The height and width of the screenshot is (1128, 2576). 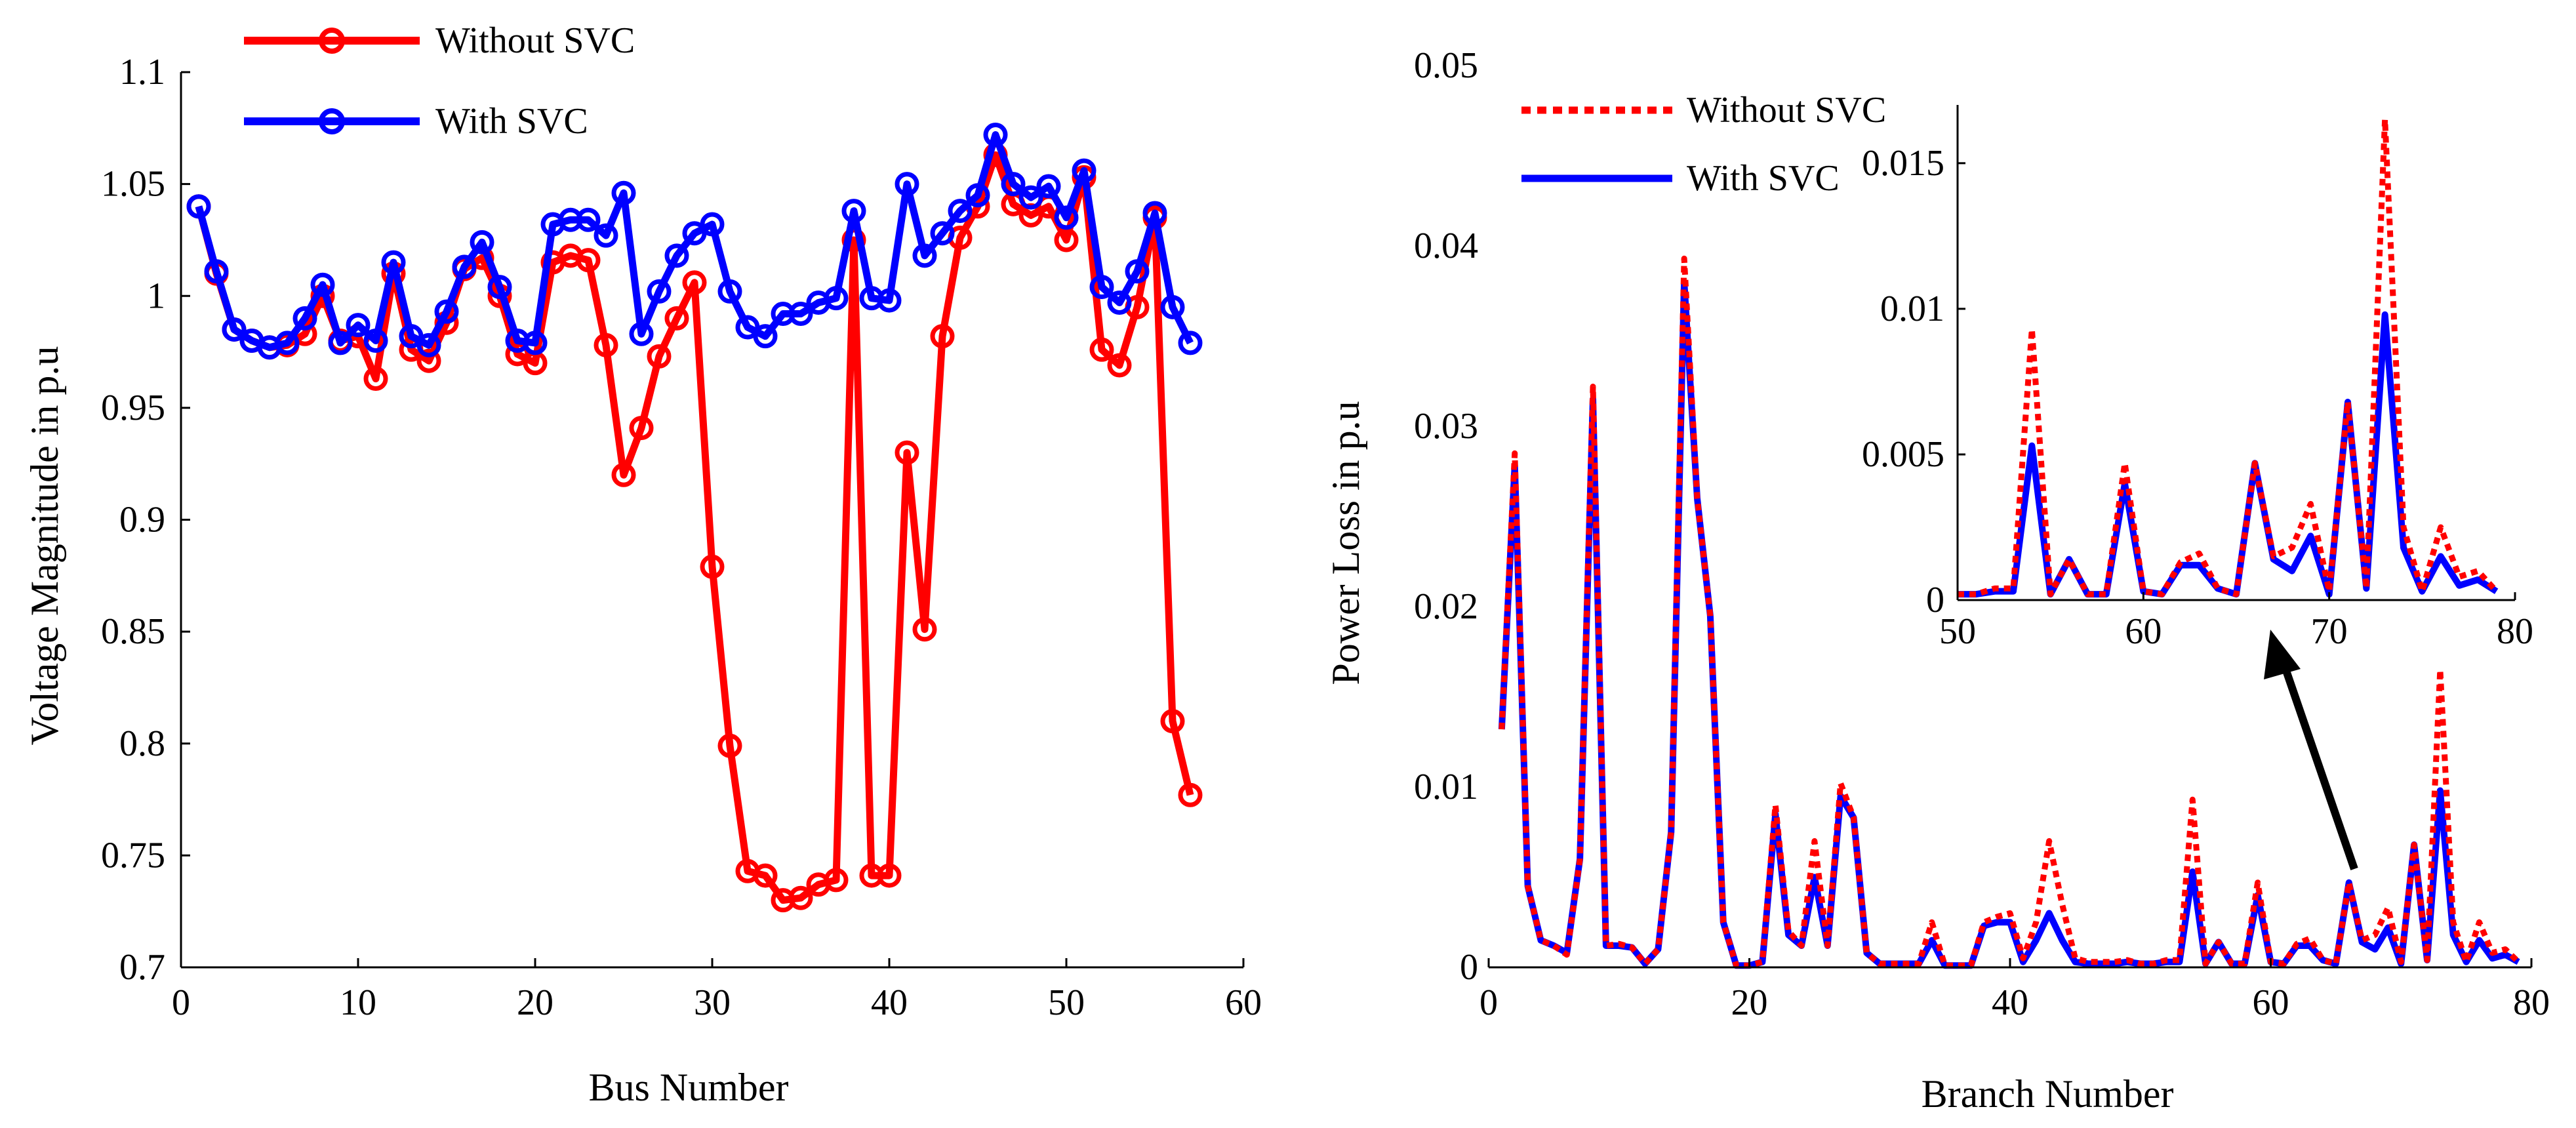 What do you see at coordinates (1786, 111) in the screenshot?
I see `legend-label-without-svc: Without SVC` at bounding box center [1786, 111].